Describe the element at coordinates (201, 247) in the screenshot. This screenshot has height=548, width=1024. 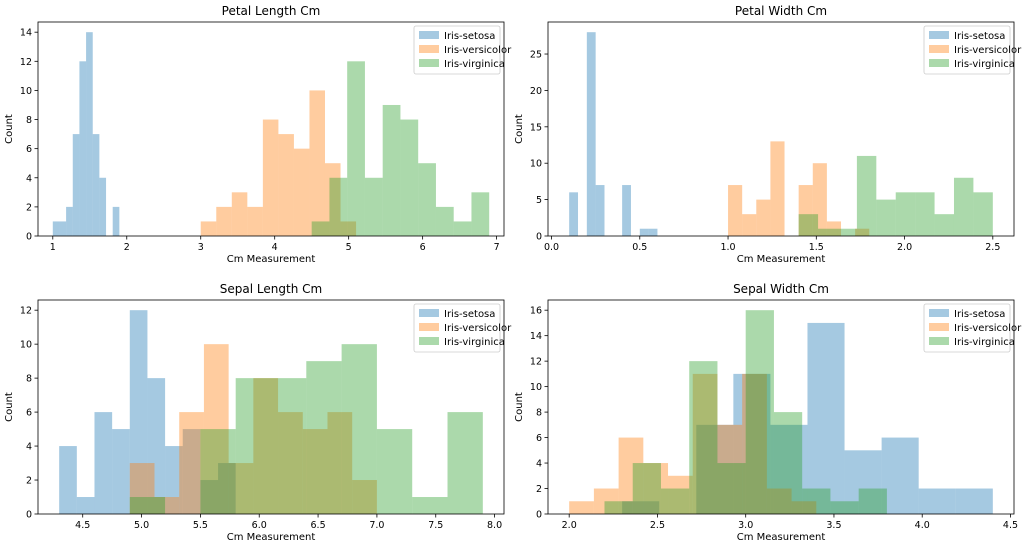
I see `x-tick-label: 3` at that location.